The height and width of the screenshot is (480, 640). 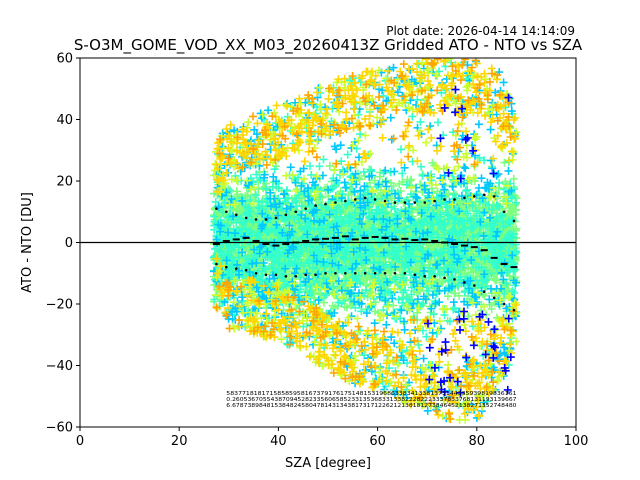 What do you see at coordinates (278, 441) in the screenshot?
I see `x-tick-label: 40` at bounding box center [278, 441].